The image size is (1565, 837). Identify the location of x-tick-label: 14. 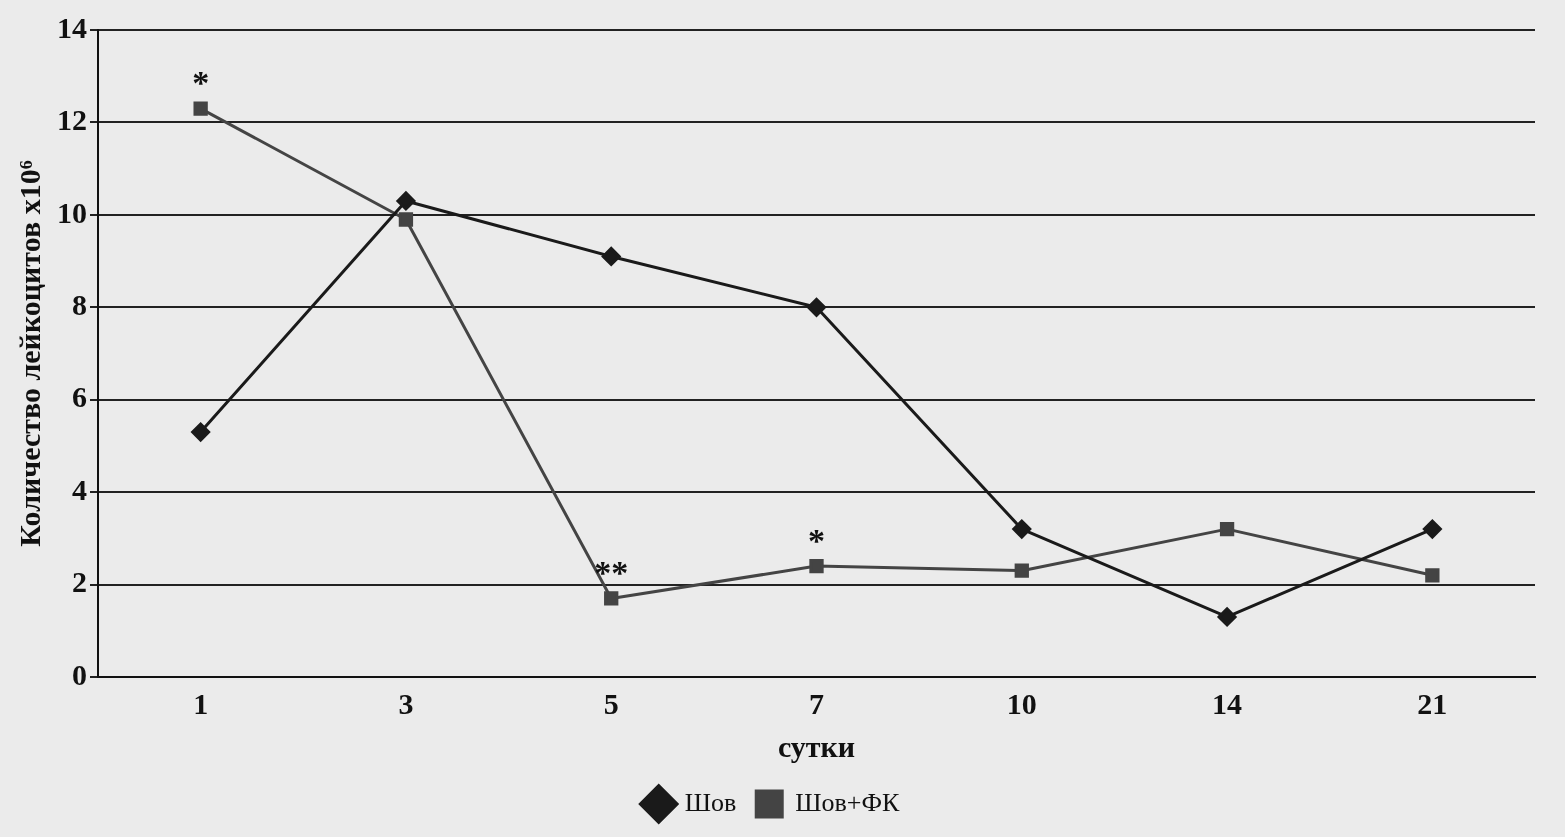
(1227, 703).